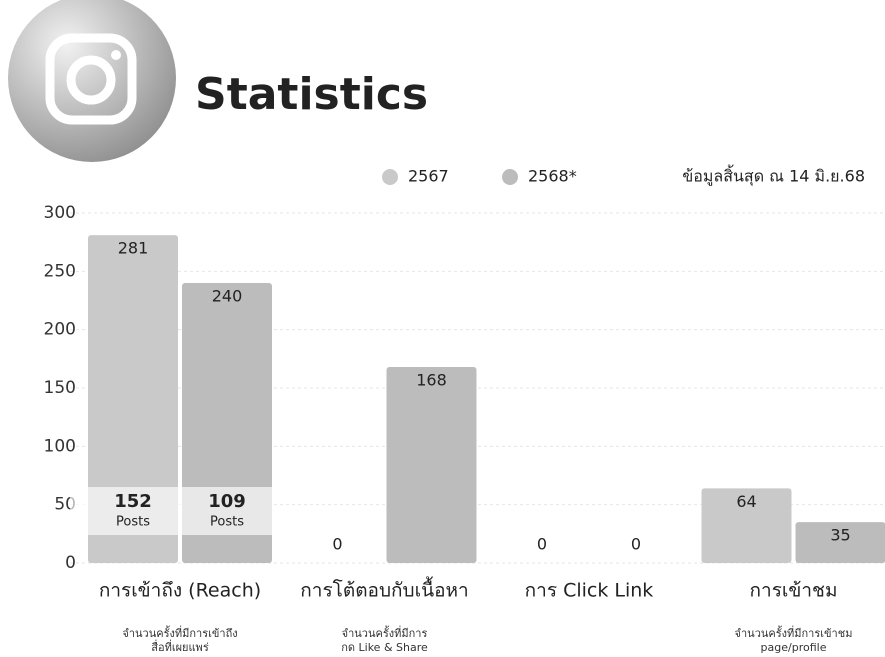 This screenshot has height=657, width=885. What do you see at coordinates (133, 248) in the screenshot?
I see `data-label: 281` at bounding box center [133, 248].